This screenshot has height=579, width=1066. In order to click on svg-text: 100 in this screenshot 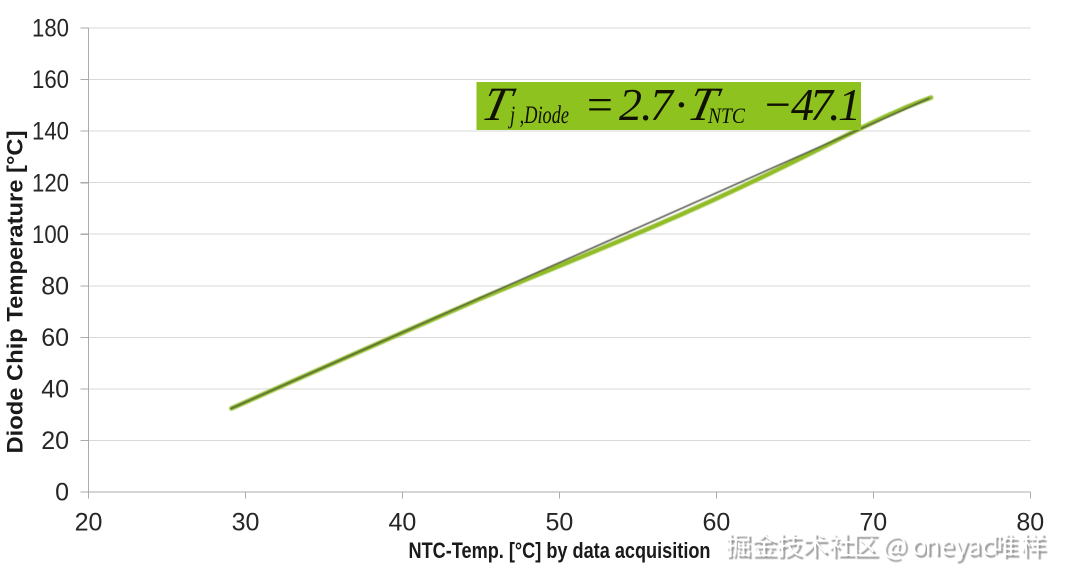, I will do `click(50, 235)`.